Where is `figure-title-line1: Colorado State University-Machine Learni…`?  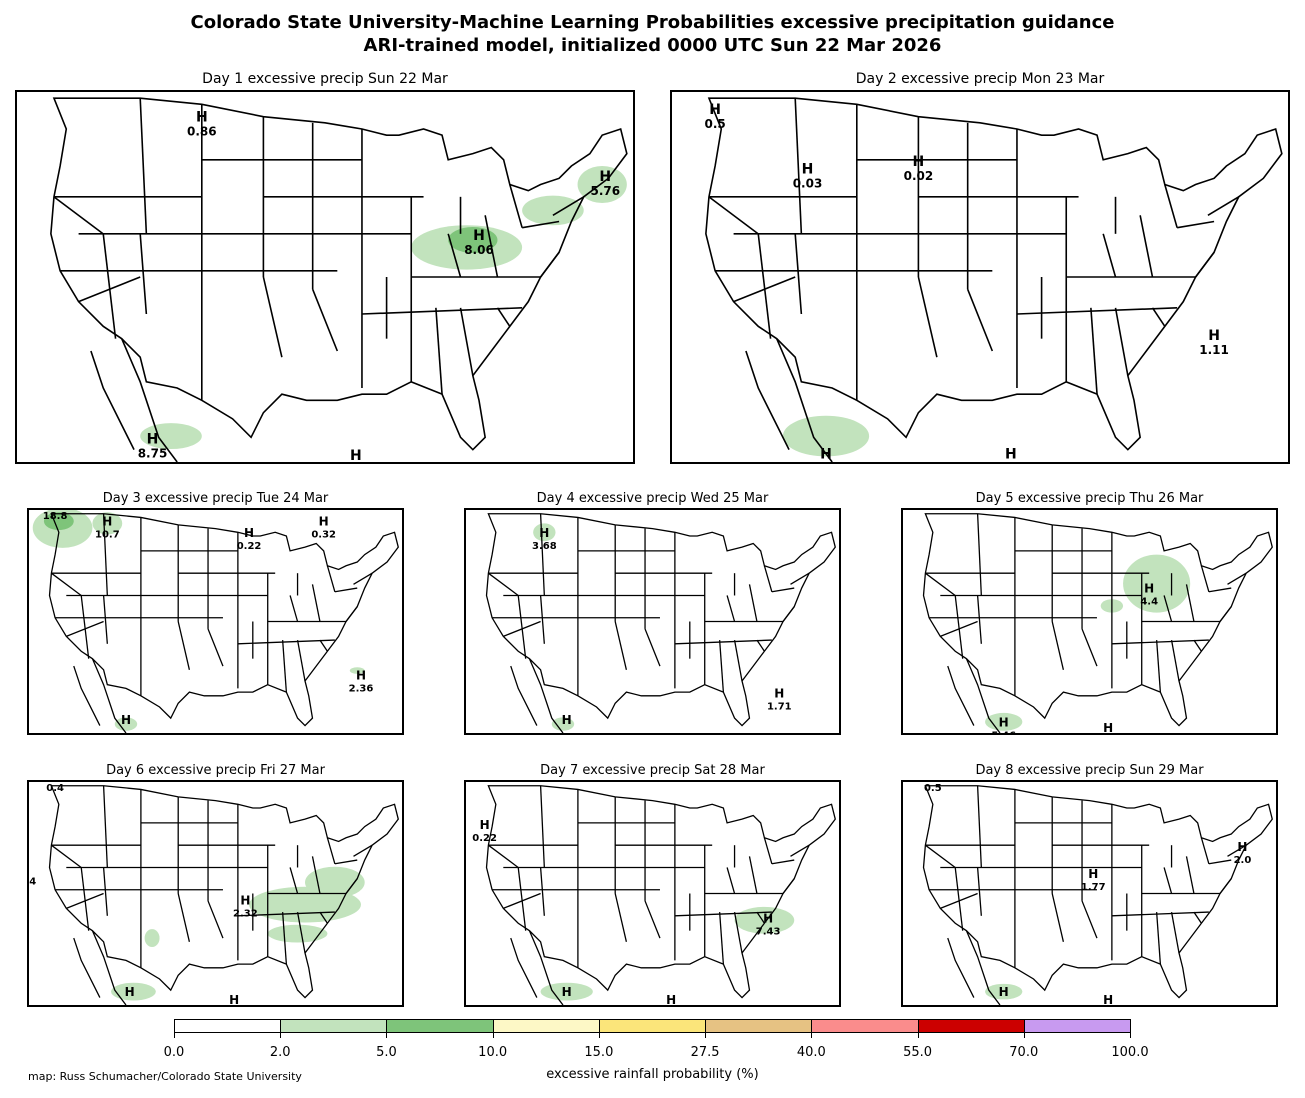 figure-title-line1: Colorado State University-Machine Learni… is located at coordinates (652, 22).